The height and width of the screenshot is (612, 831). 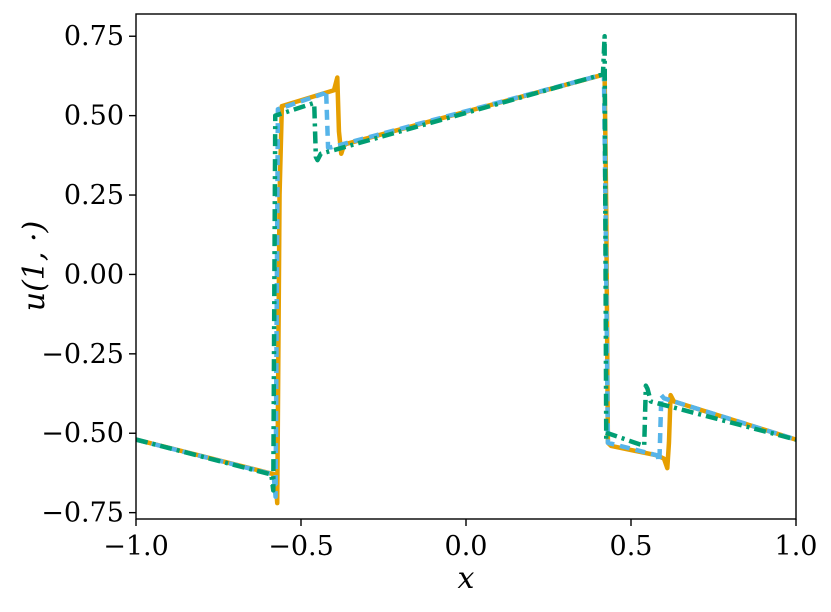 What do you see at coordinates (82, 354) in the screenshot?
I see `y-tick-label: −0.25` at bounding box center [82, 354].